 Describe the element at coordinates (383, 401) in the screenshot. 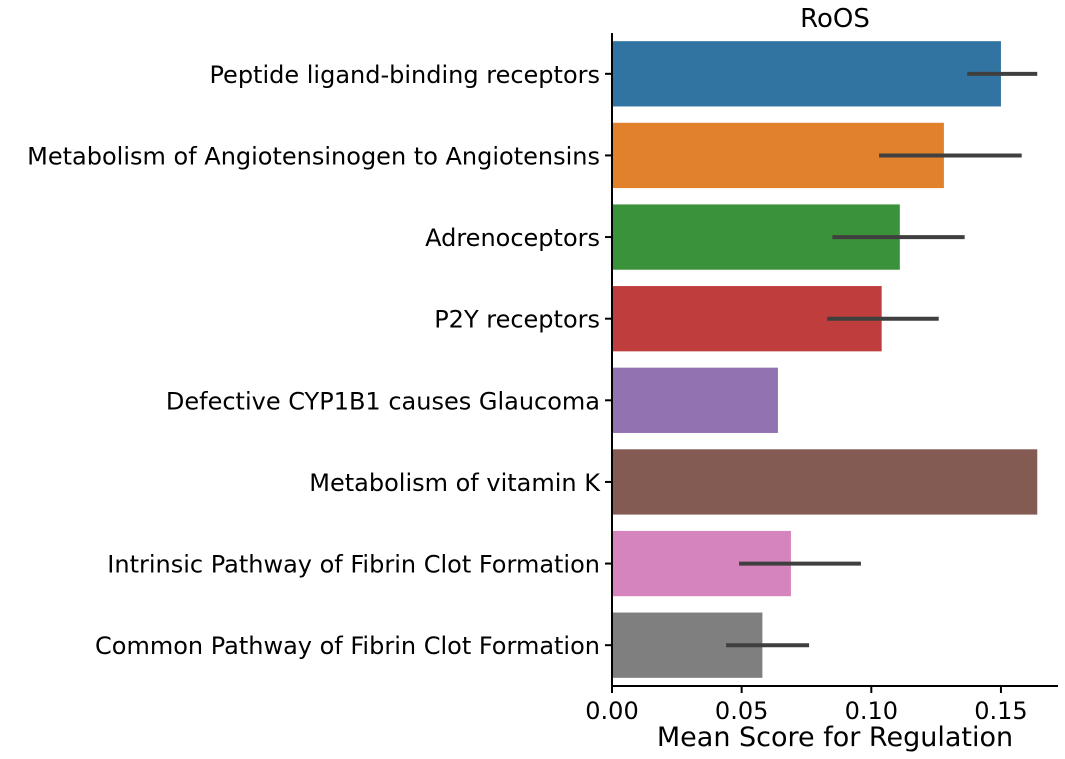

I see `y-tick-label: Defective CYP1B1 causes Glaucoma` at that location.